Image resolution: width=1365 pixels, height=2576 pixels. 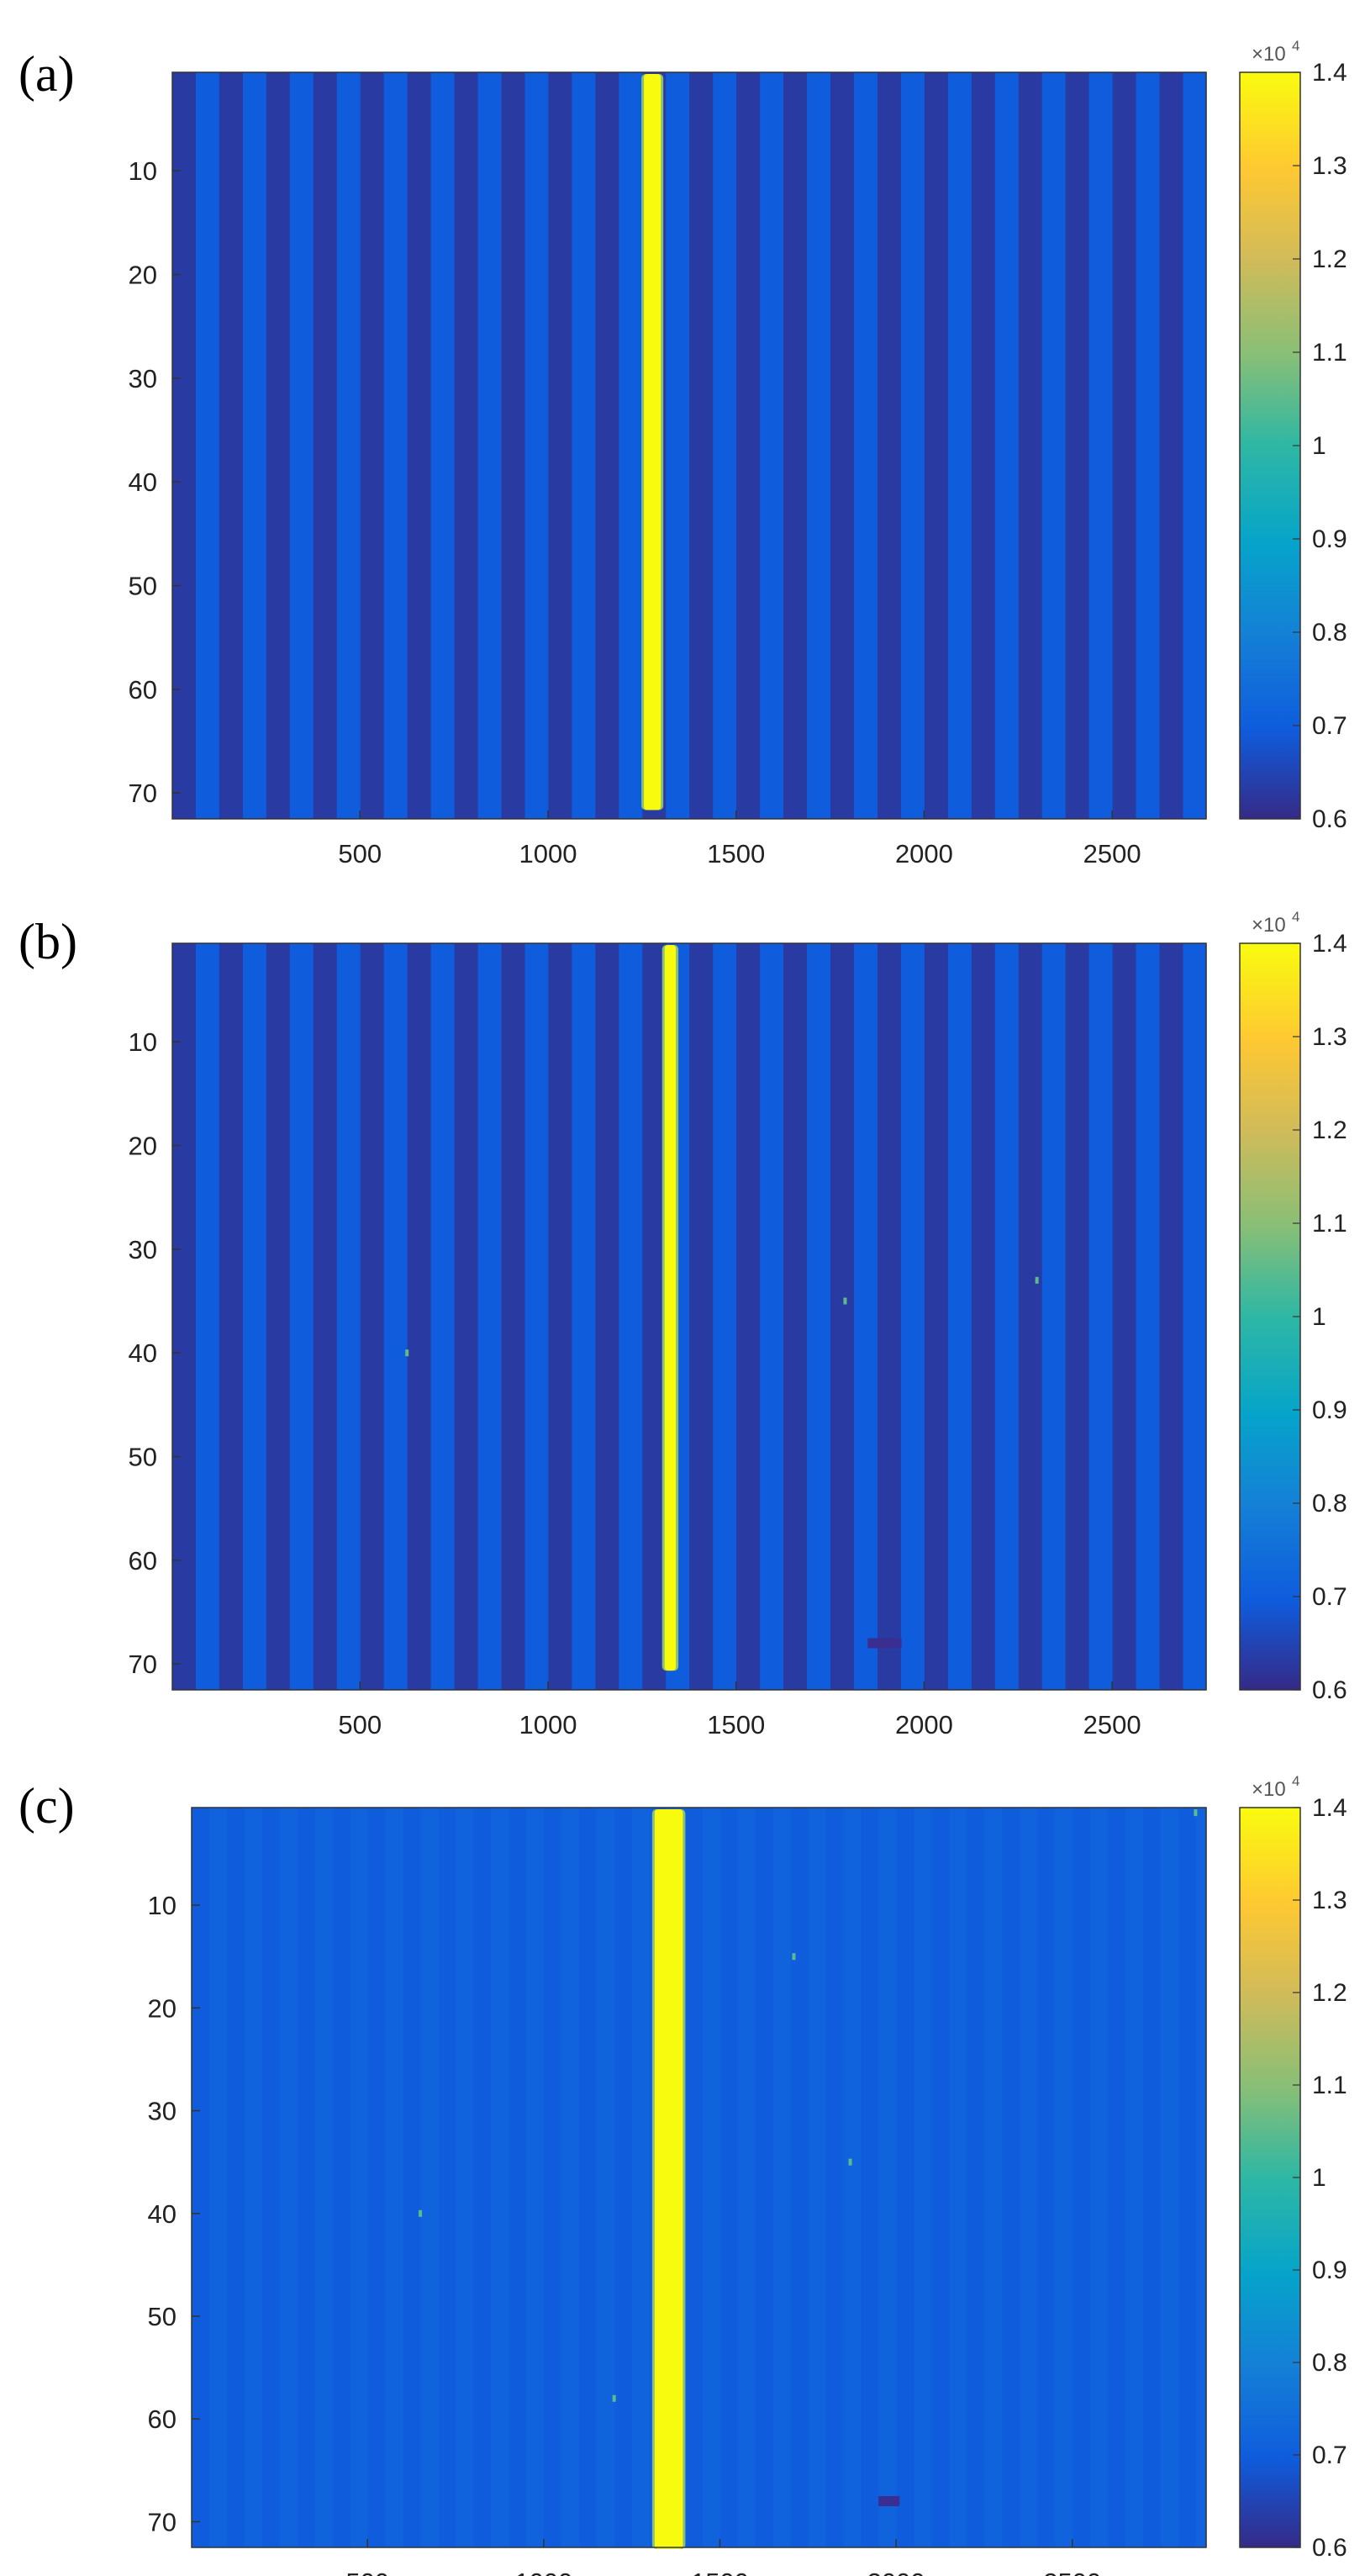 What do you see at coordinates (548, 1724) in the screenshot?
I see `x-tick-label: 1000` at bounding box center [548, 1724].